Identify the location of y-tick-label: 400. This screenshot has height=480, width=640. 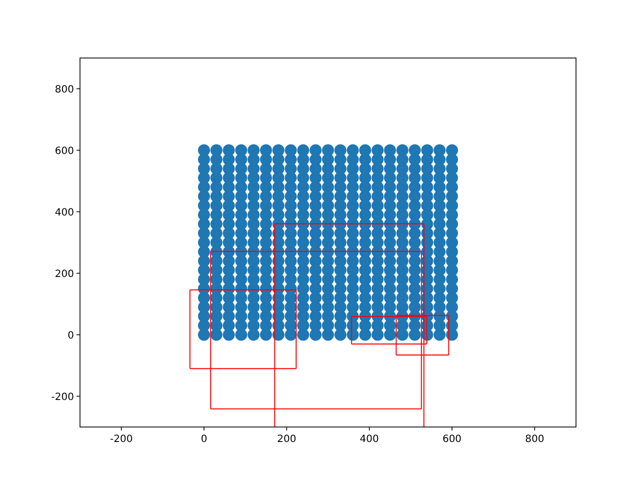
(64, 212).